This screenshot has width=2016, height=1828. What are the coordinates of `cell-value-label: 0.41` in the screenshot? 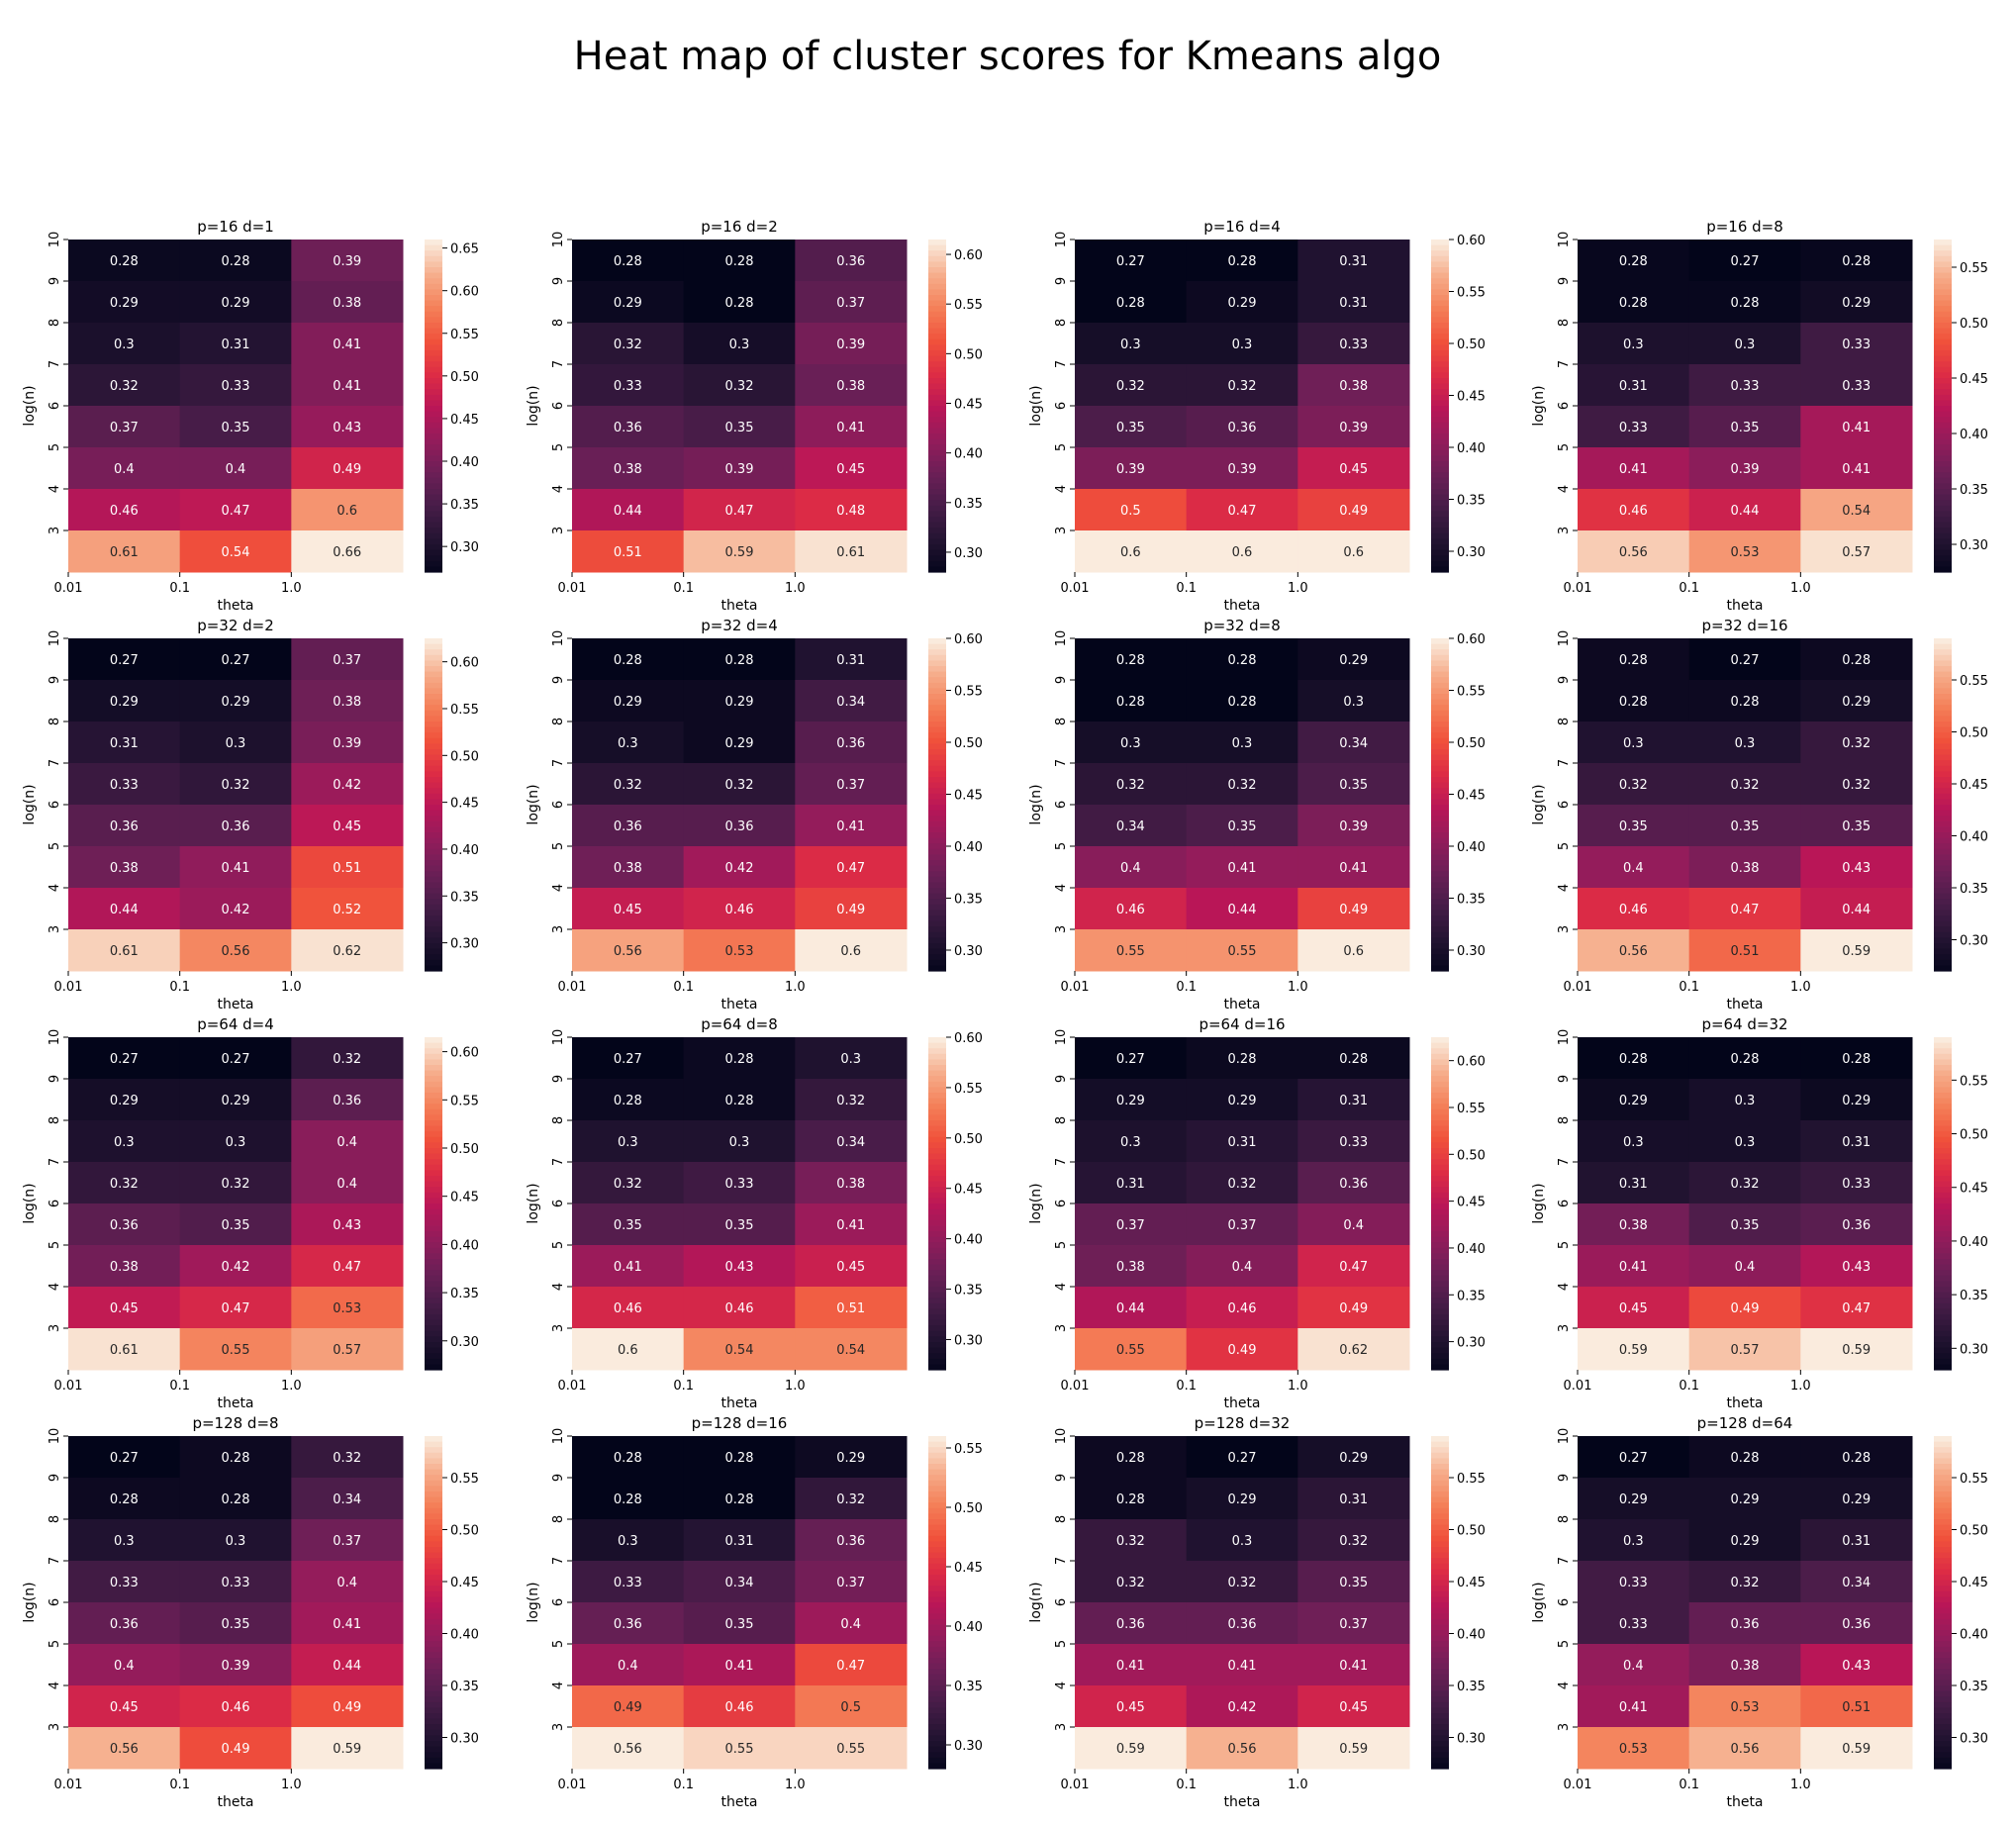 It's located at (1634, 1268).